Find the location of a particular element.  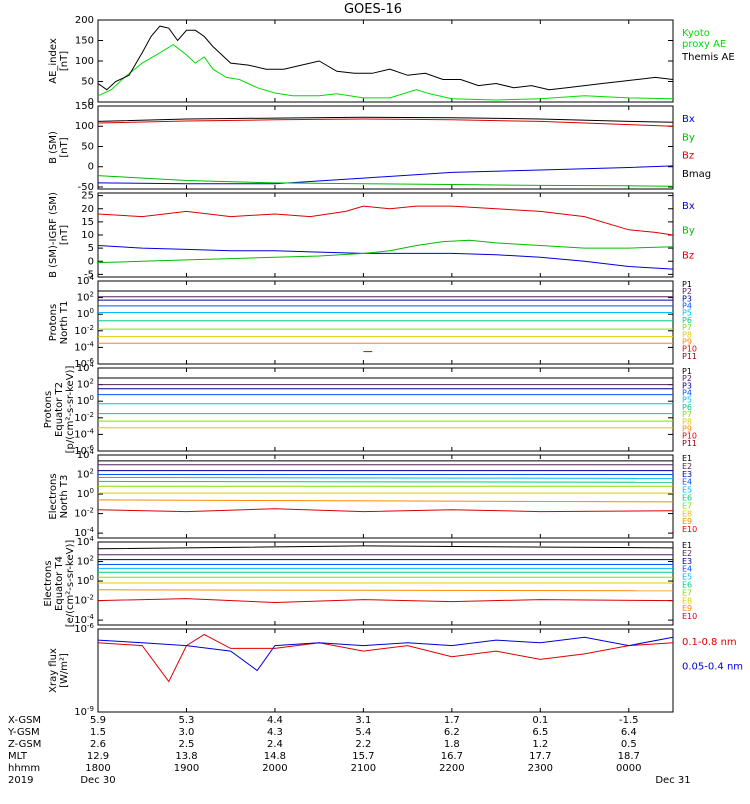

legend-entry-4-2: P3 is located at coordinates (687, 385).